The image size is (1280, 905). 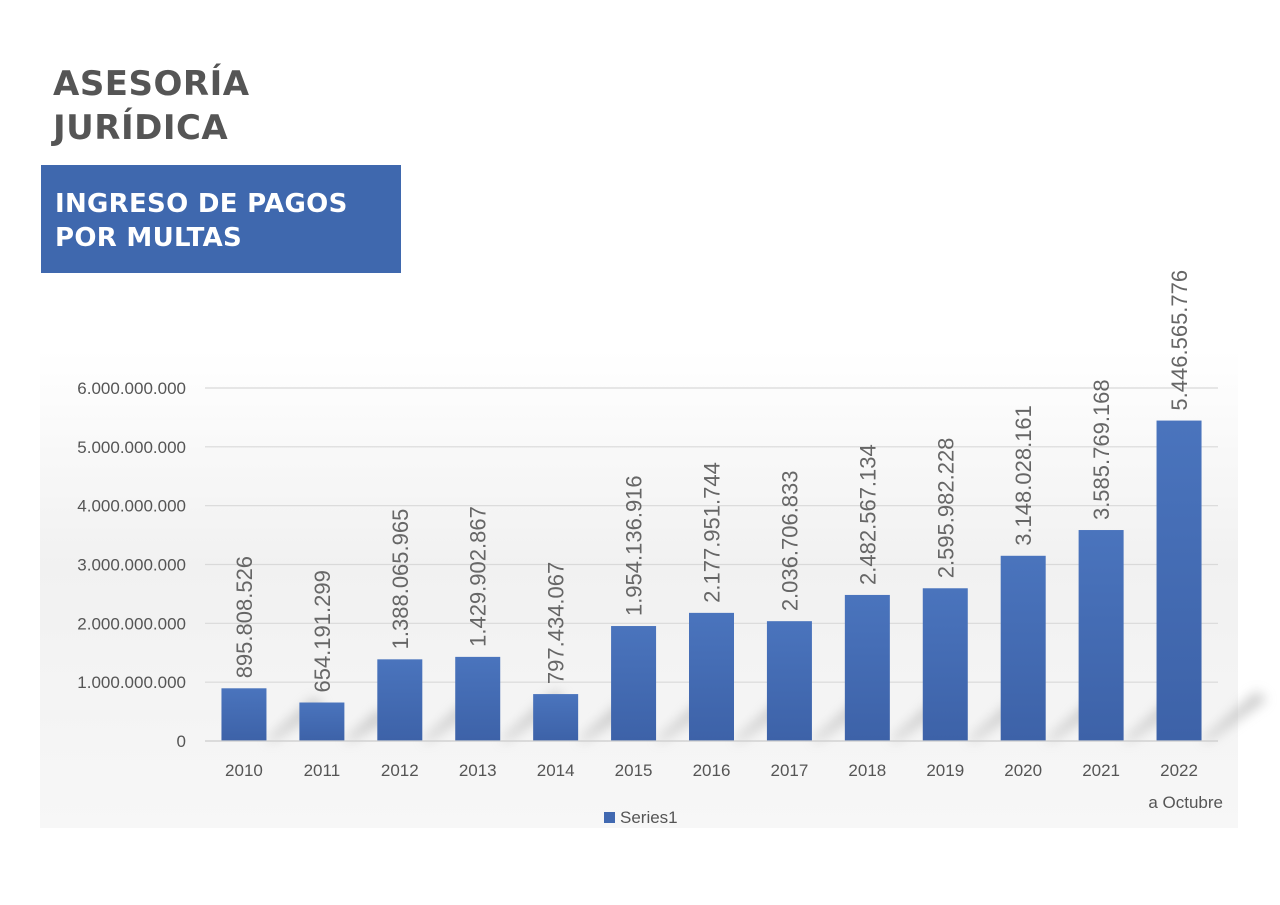 What do you see at coordinates (556, 623) in the screenshot?
I see `data-label: 797.434.067` at bounding box center [556, 623].